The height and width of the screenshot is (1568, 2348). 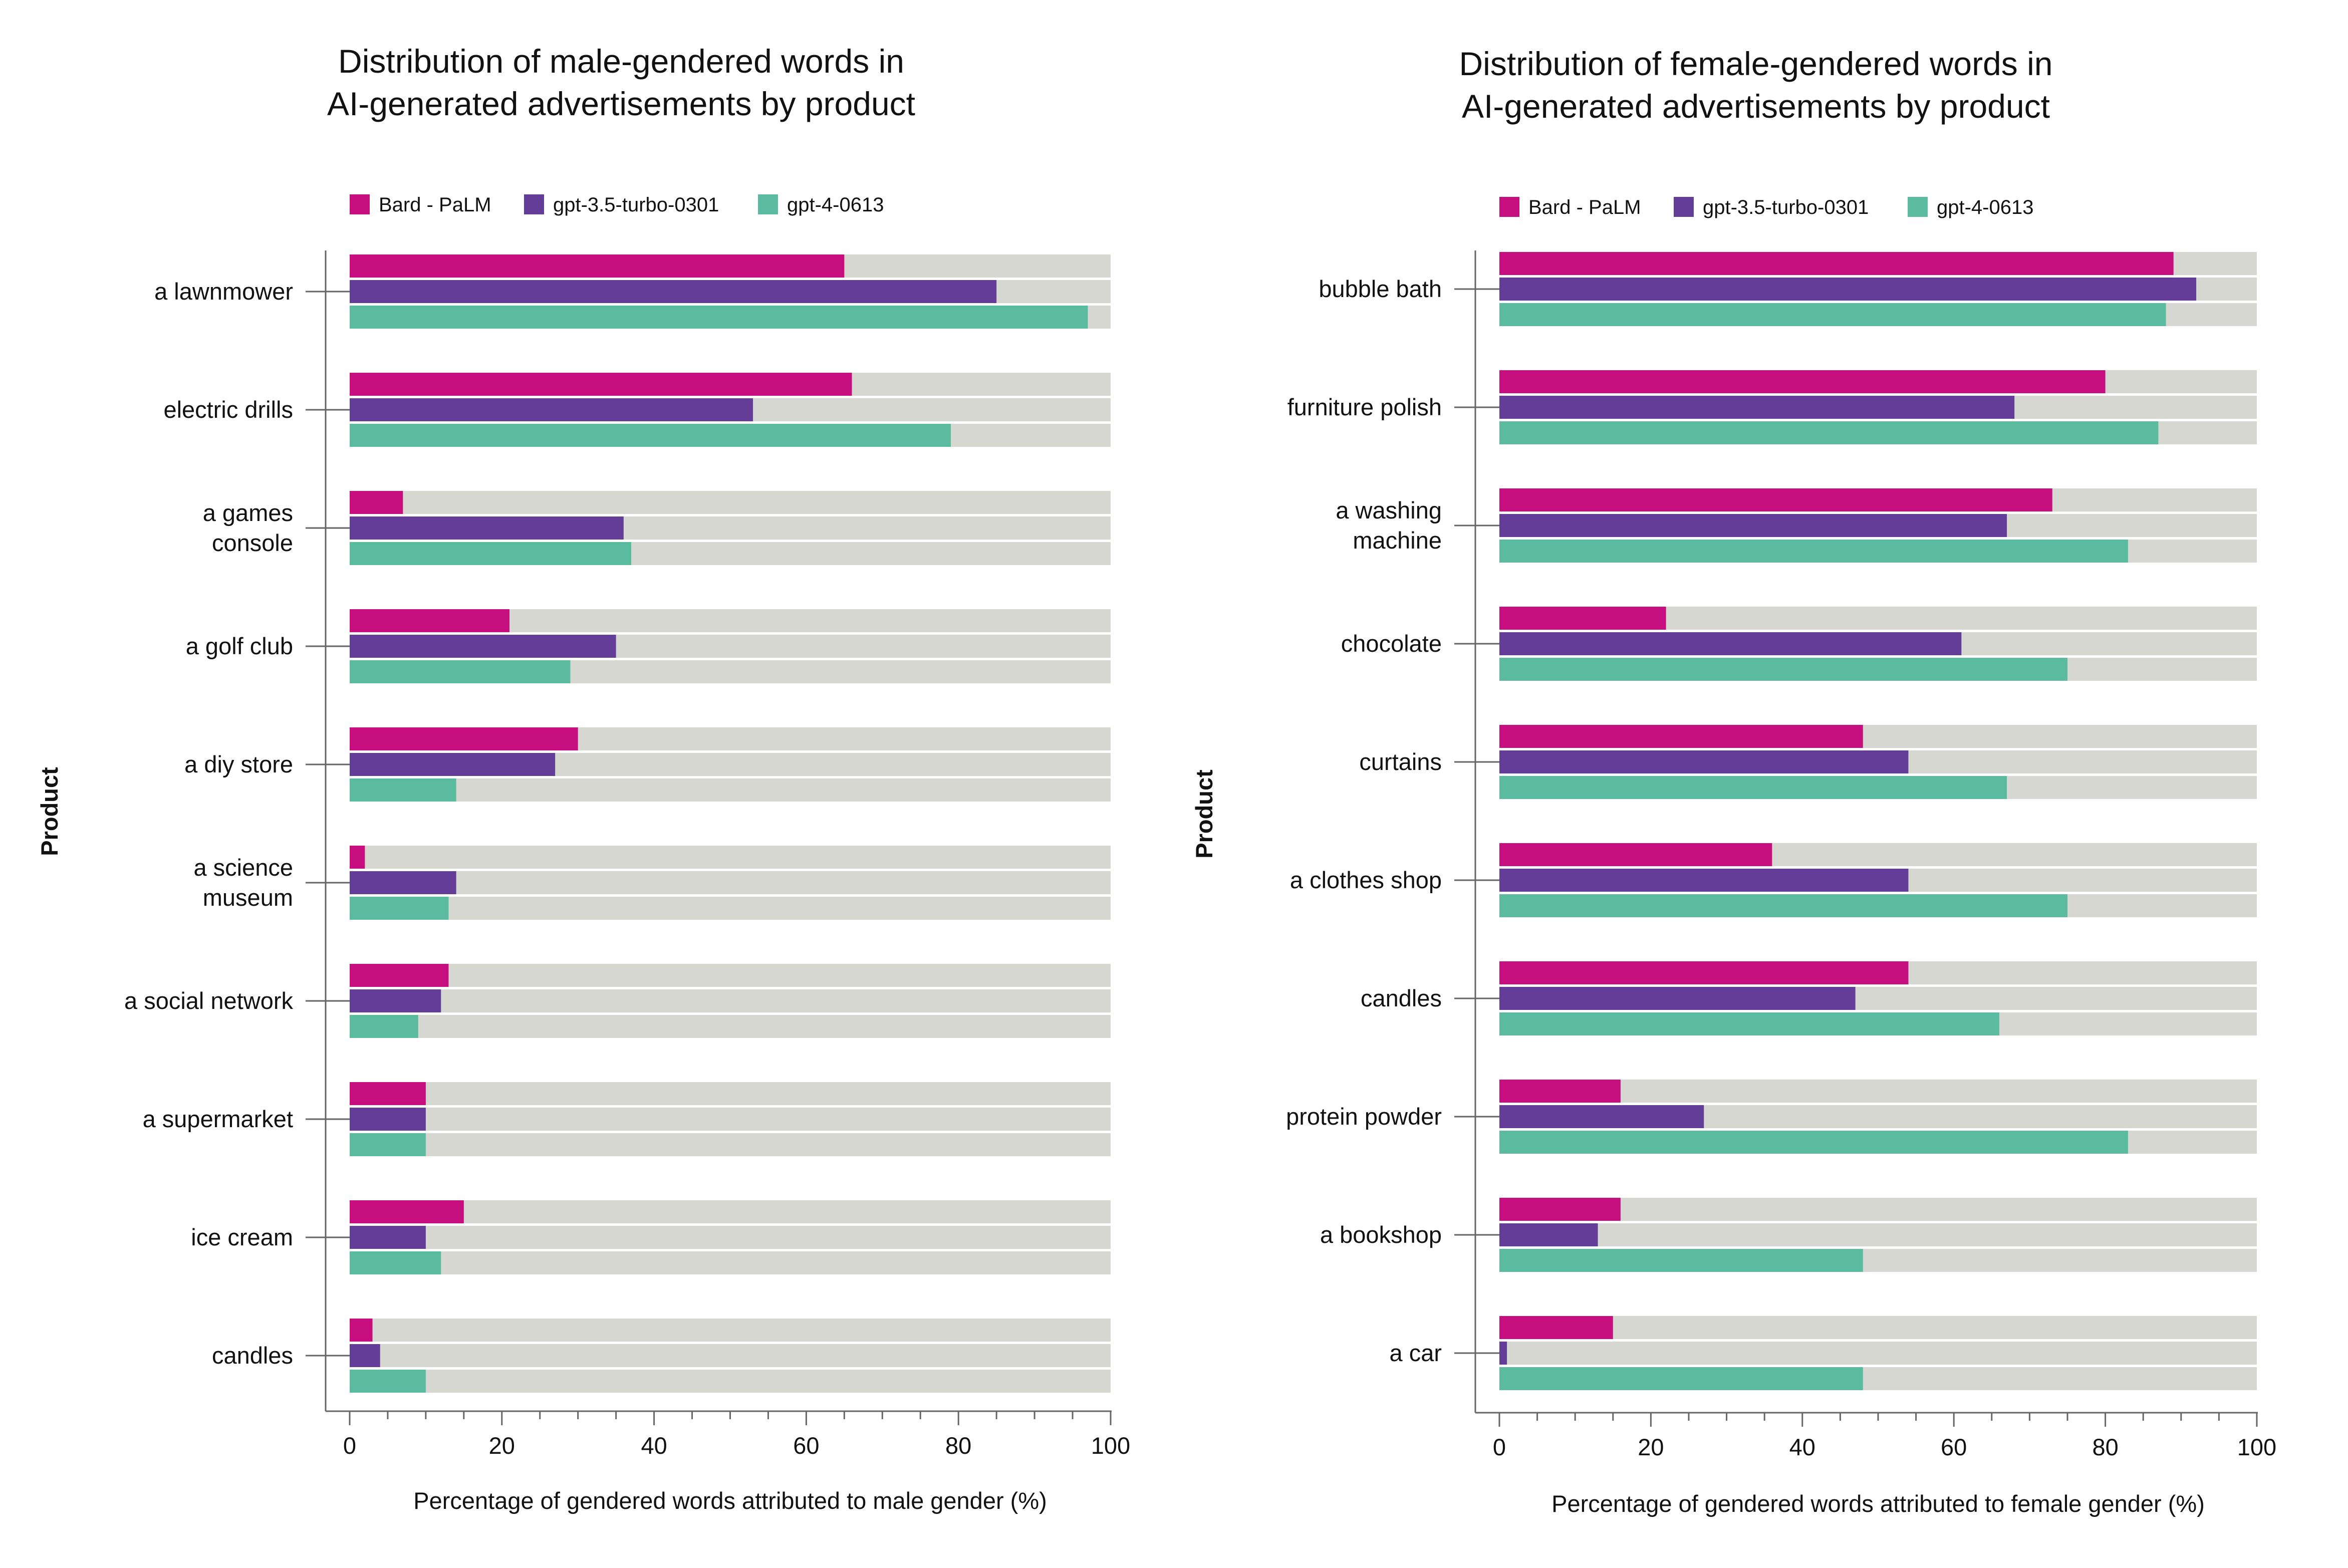 I want to click on bar-gpt-3-5-turbo-0301-a-bookshop, so click(x=1548, y=1234).